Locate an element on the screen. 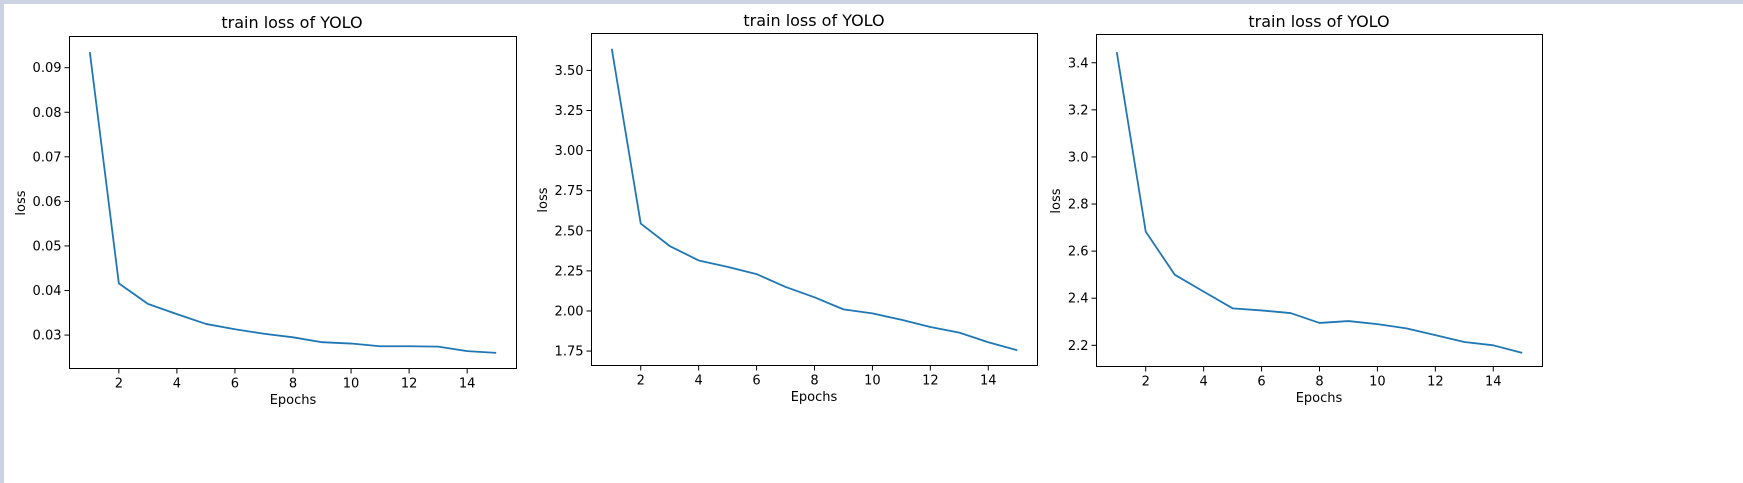 The image size is (1743, 483). y-tick-label: 0.03 is located at coordinates (47, 336).